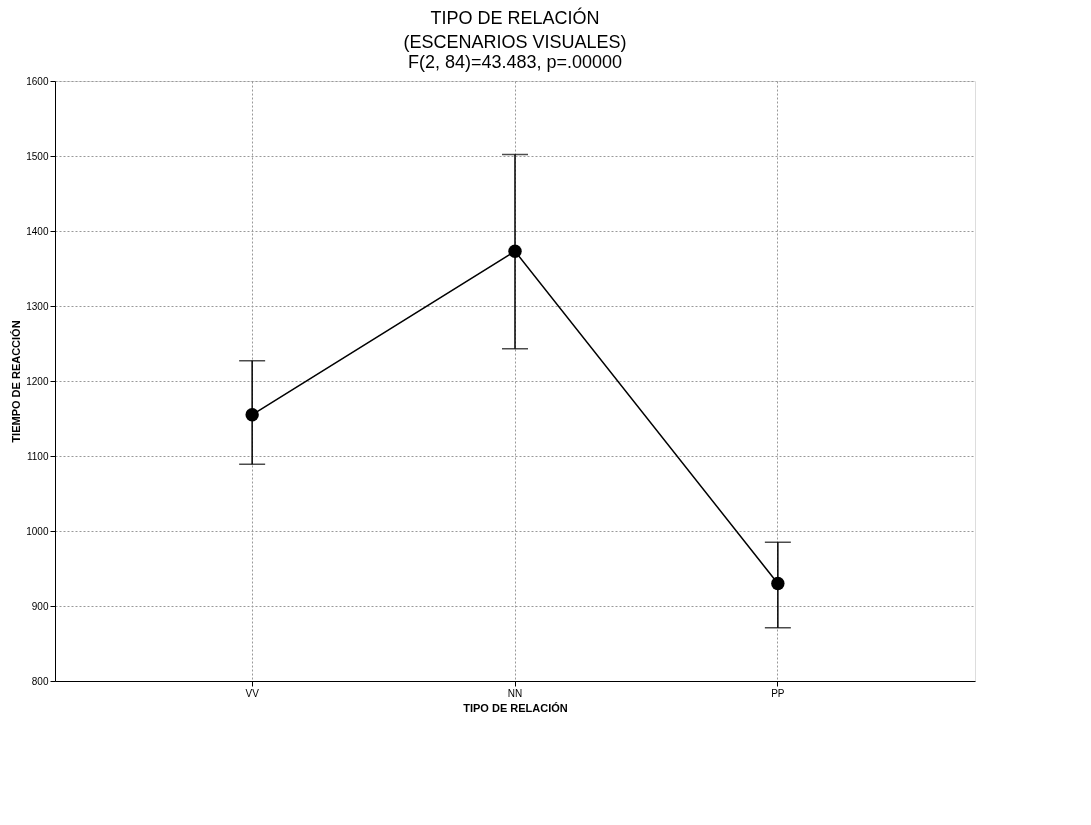  I want to click on x-tick-label: VV, so click(252, 693).